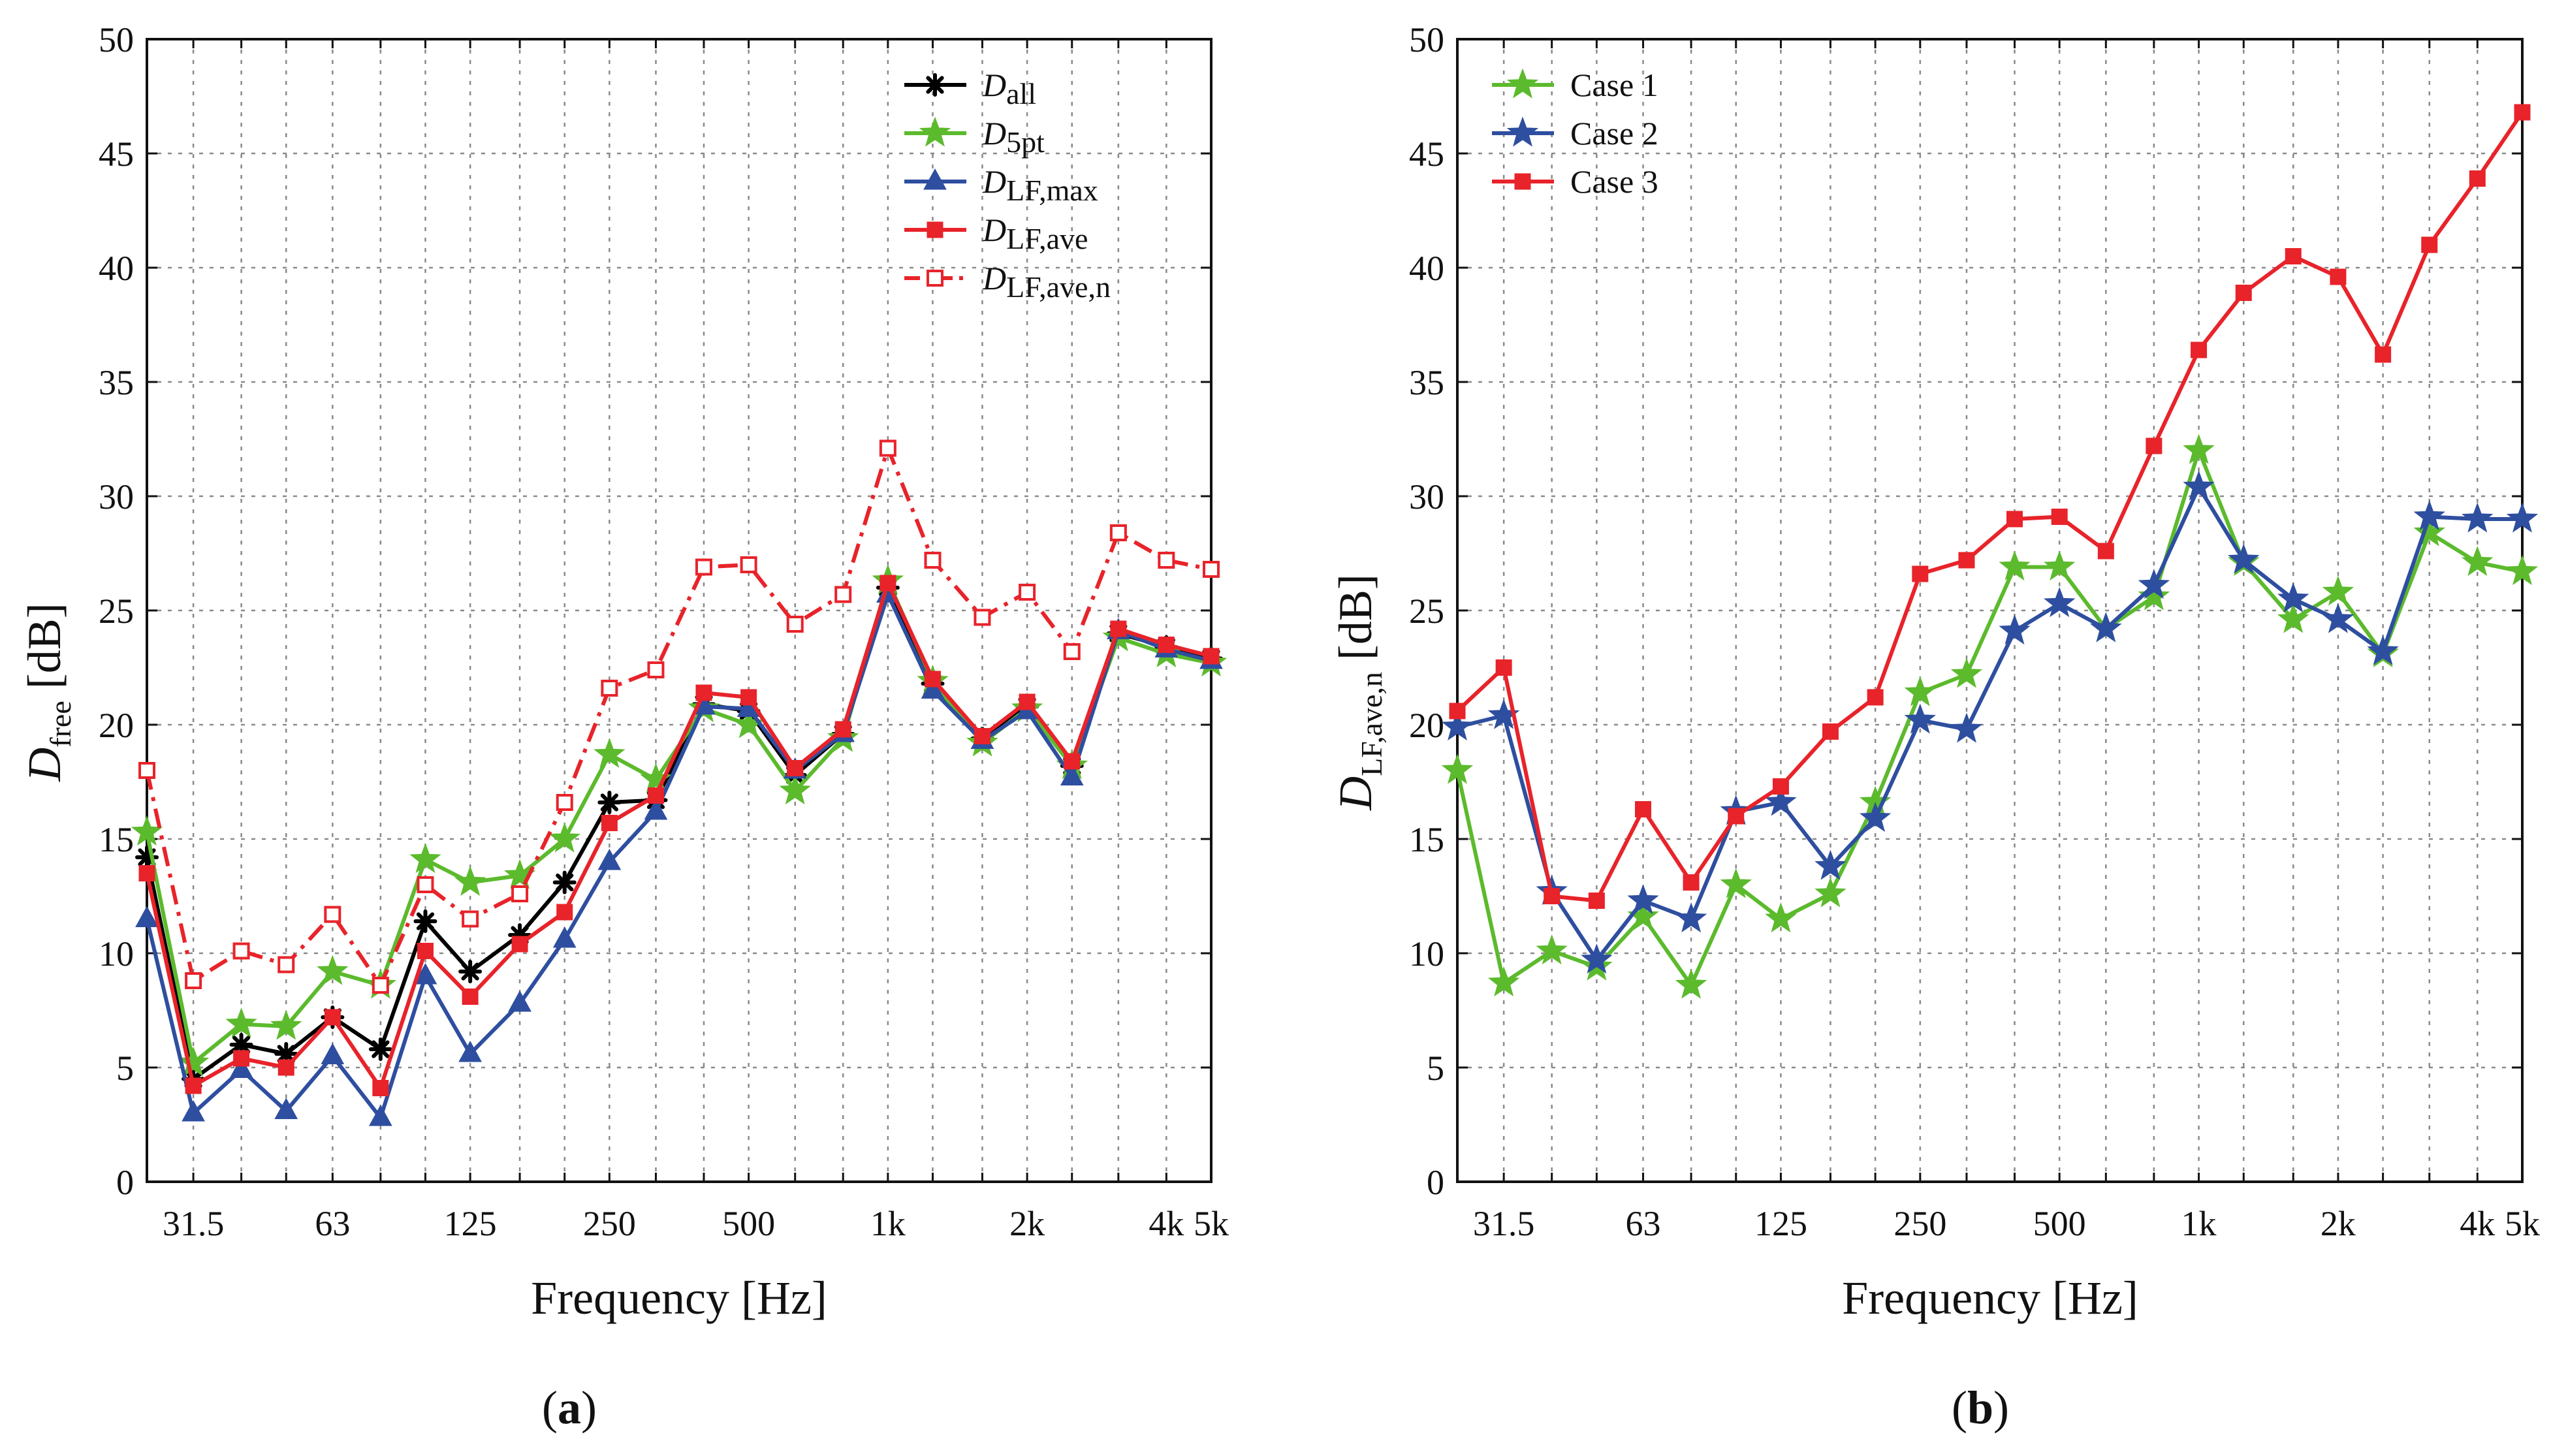 Image resolution: width=2551 pixels, height=1456 pixels. Describe the element at coordinates (1614, 85) in the screenshot. I see `legend-label: Case 1` at that location.